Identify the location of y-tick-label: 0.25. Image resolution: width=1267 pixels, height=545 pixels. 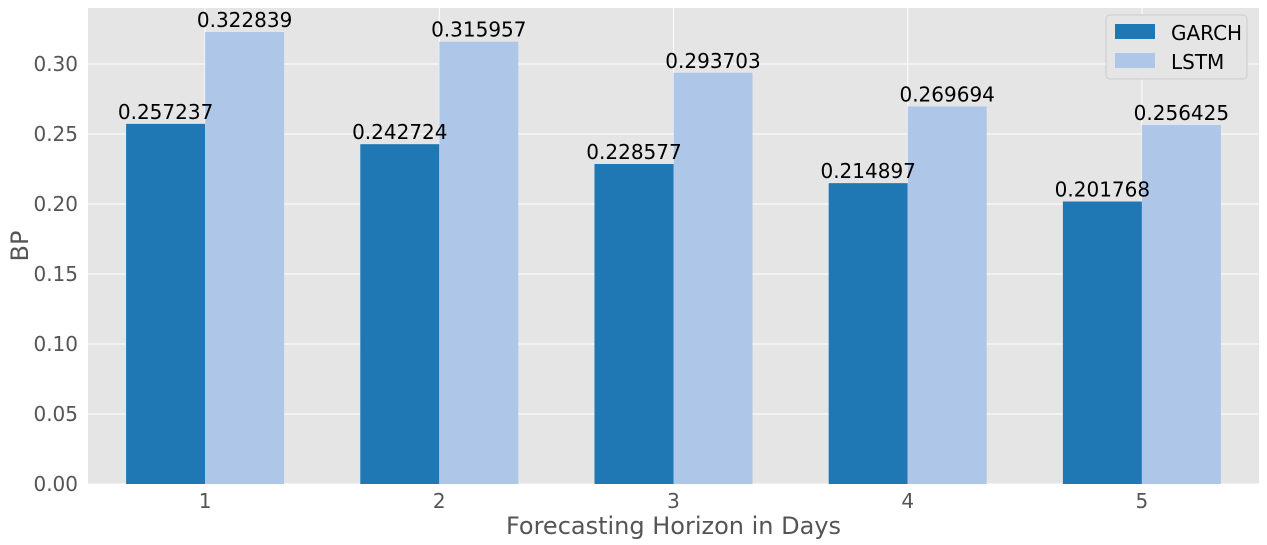
(55, 134).